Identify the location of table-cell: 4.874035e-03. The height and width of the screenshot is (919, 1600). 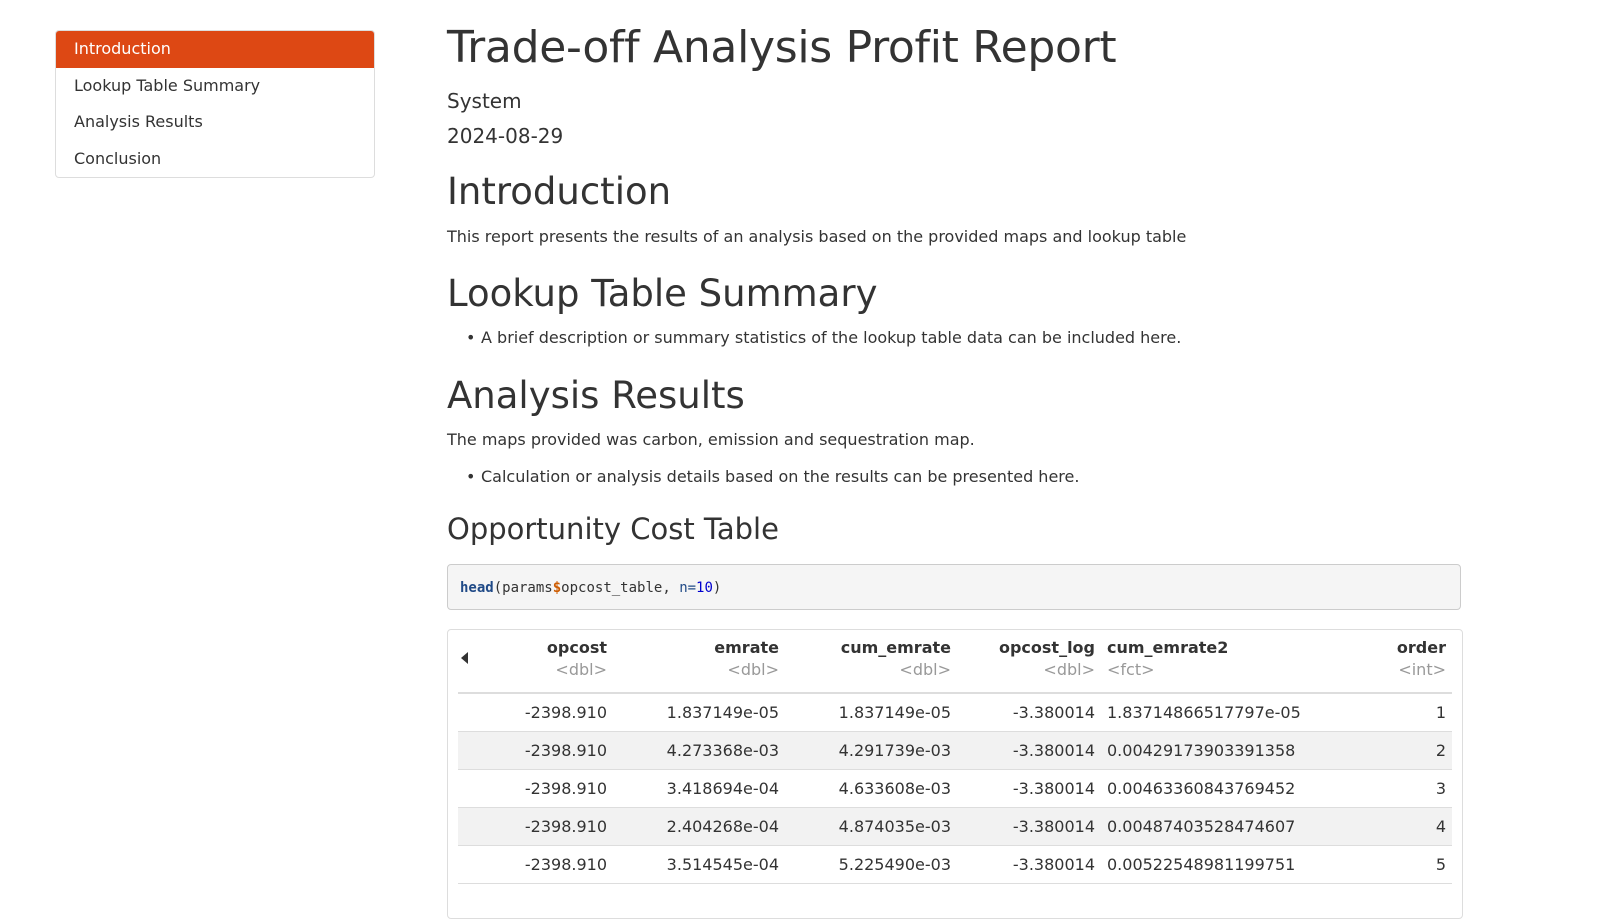
(871, 826).